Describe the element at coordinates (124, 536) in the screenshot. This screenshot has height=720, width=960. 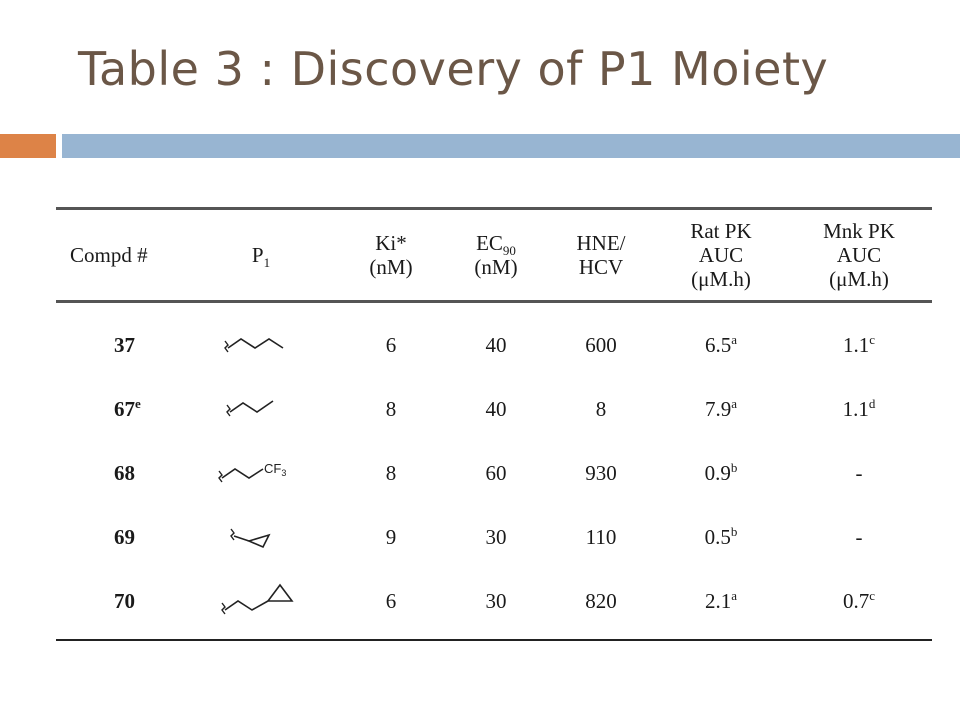
I see `cell-compd: 69` at that location.